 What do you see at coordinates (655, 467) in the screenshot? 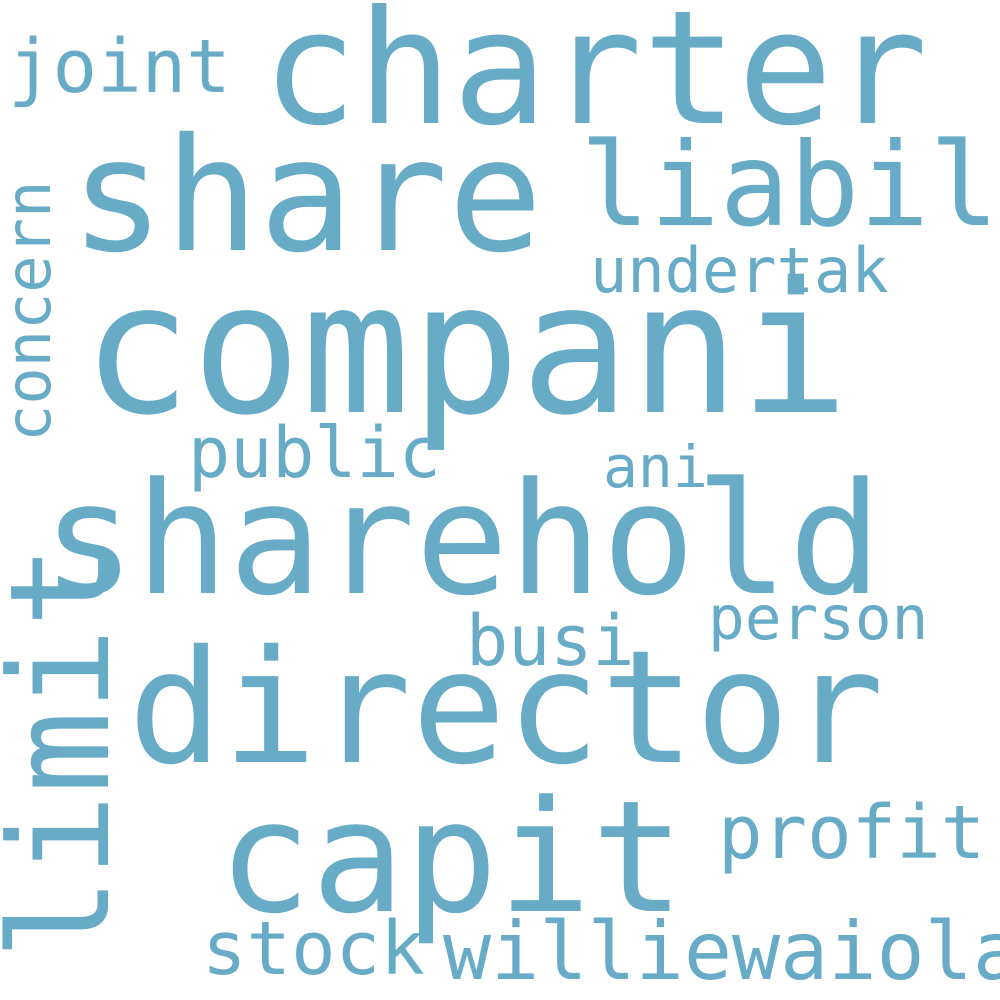
I see `word-ani: ani` at bounding box center [655, 467].